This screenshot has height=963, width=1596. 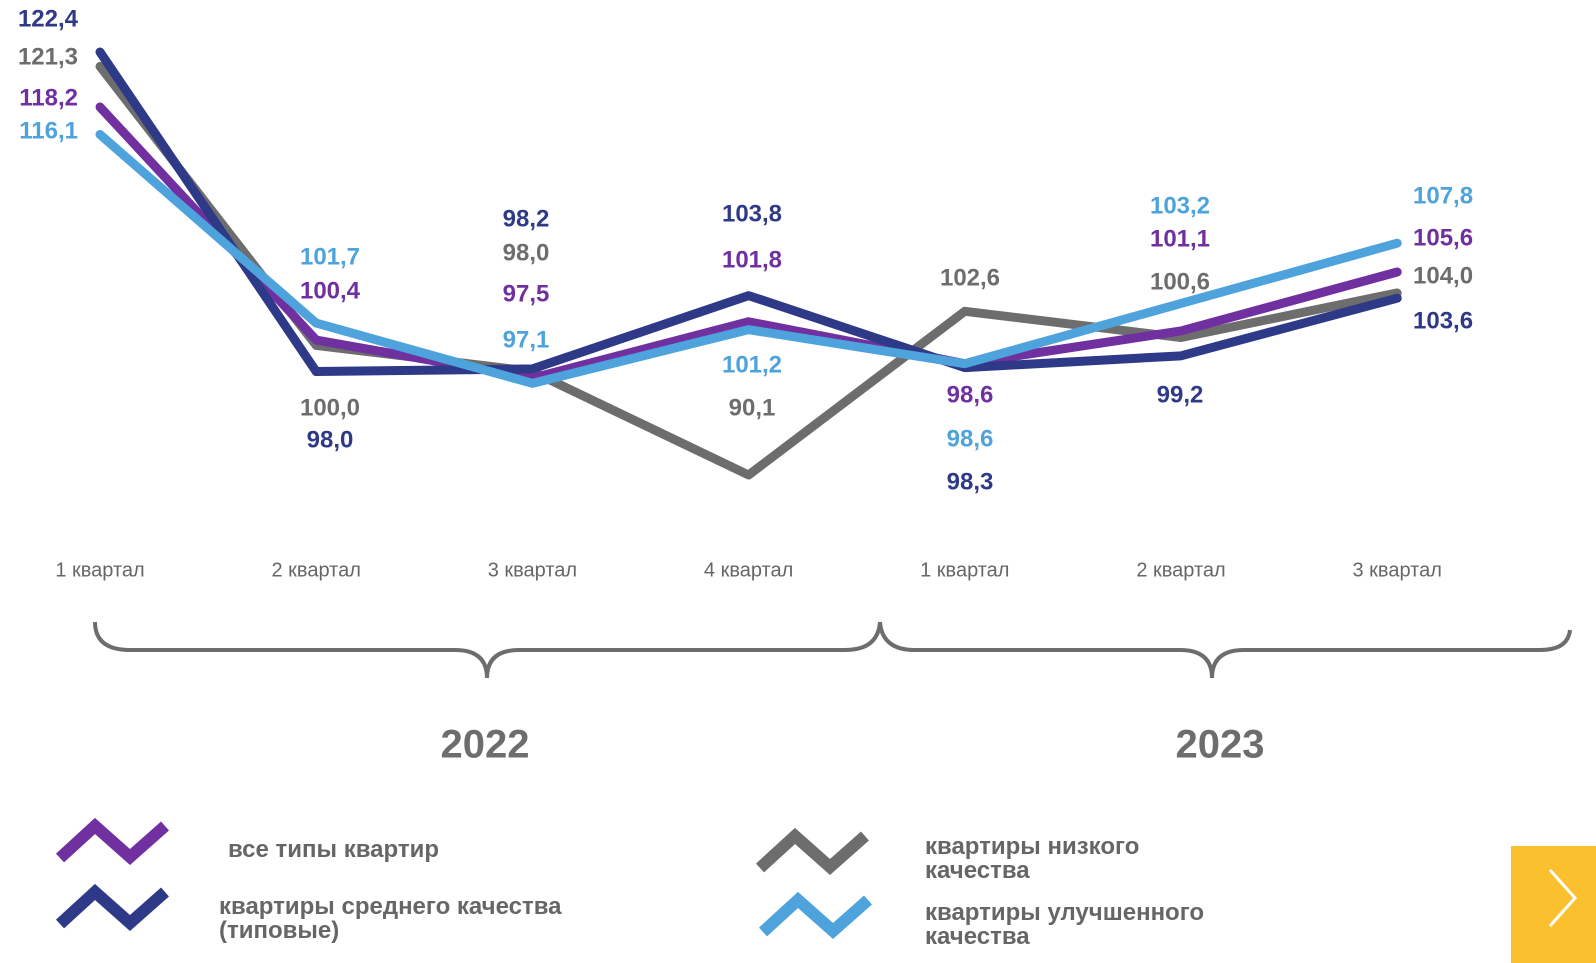 What do you see at coordinates (1443, 237) in the screenshot?
I see `data-label: 105,6` at bounding box center [1443, 237].